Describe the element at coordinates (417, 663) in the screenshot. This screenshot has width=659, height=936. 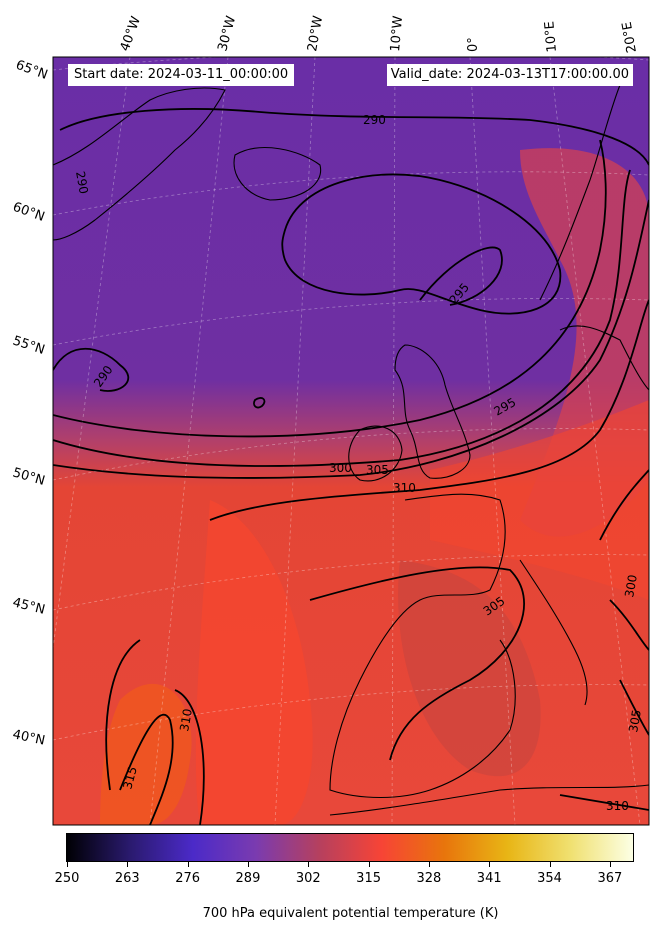
I see `contour-305-inner` at that location.